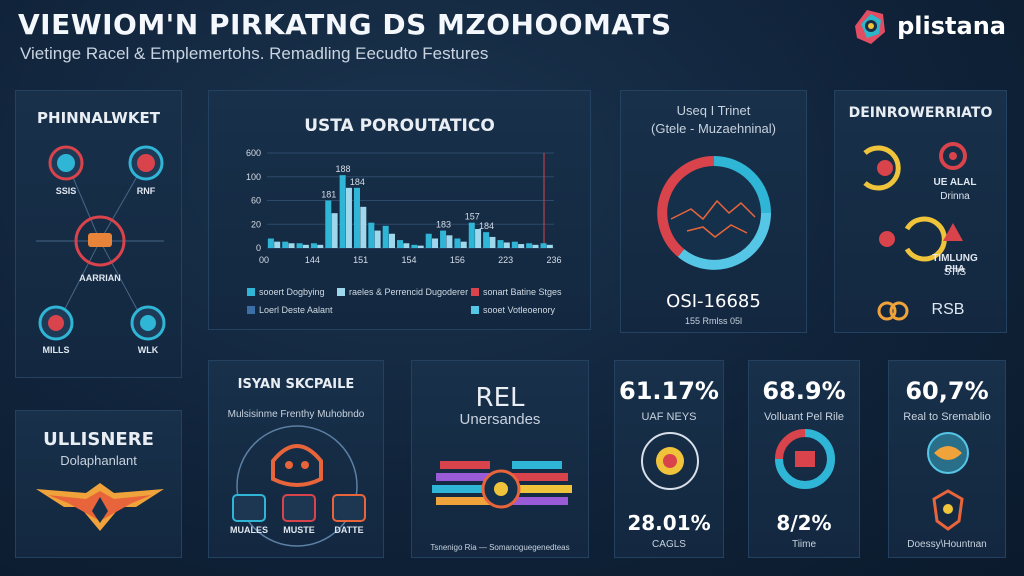 This screenshot has width=1024, height=576. Describe the element at coordinates (516, 292) in the screenshot. I see `legend-item: sonart Batine Stges` at that location.